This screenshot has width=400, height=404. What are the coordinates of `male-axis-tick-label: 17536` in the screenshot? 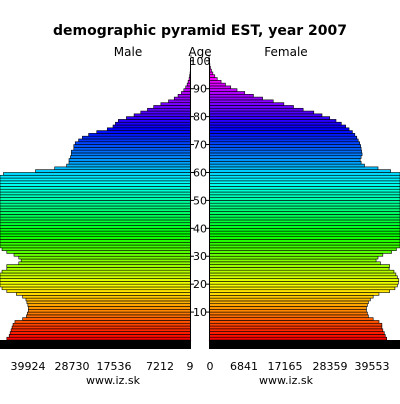 It's located at (114, 366).